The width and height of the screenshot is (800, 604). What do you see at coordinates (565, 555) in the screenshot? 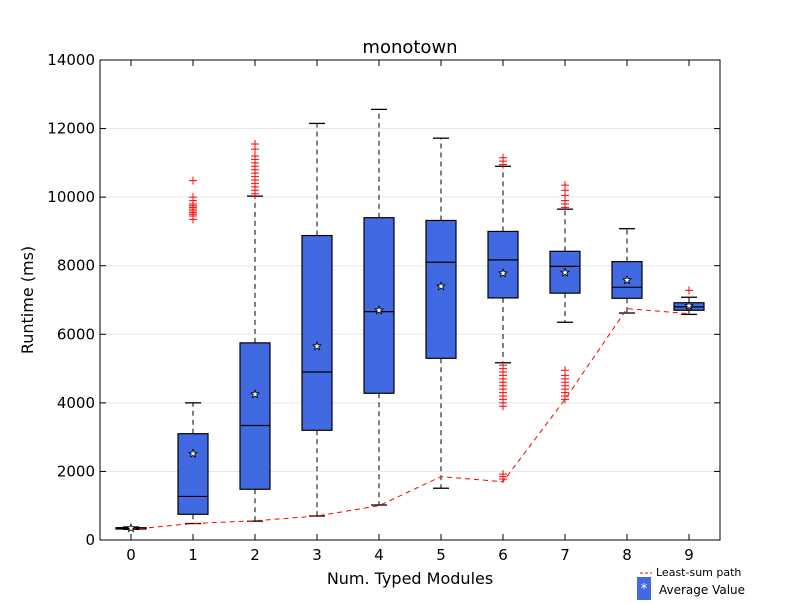
I see `x-tick-label: 7` at bounding box center [565, 555].